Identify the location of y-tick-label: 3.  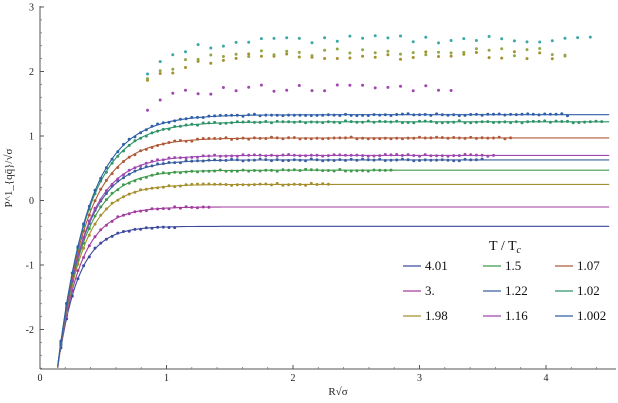
(31, 8).